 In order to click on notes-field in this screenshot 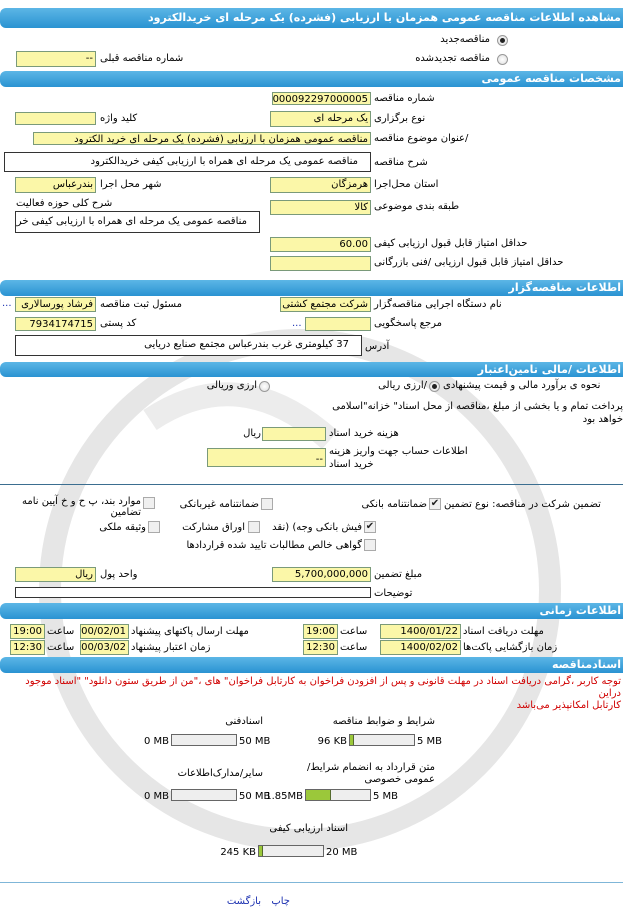, I will do `click(193, 592)`.